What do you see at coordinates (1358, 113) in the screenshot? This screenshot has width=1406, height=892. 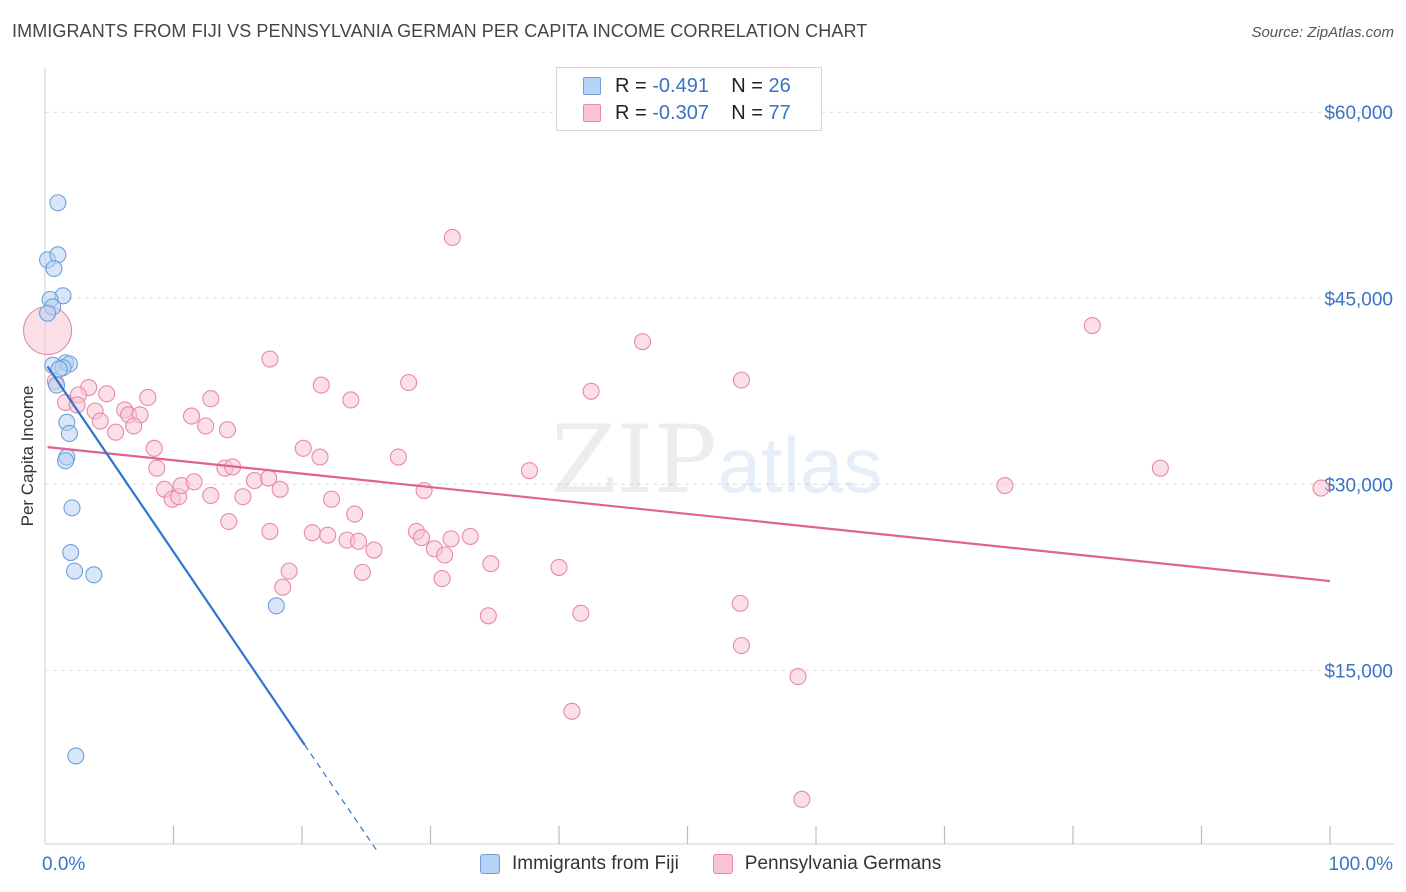 I see `y-tick-label-3: $60,000` at bounding box center [1358, 113].